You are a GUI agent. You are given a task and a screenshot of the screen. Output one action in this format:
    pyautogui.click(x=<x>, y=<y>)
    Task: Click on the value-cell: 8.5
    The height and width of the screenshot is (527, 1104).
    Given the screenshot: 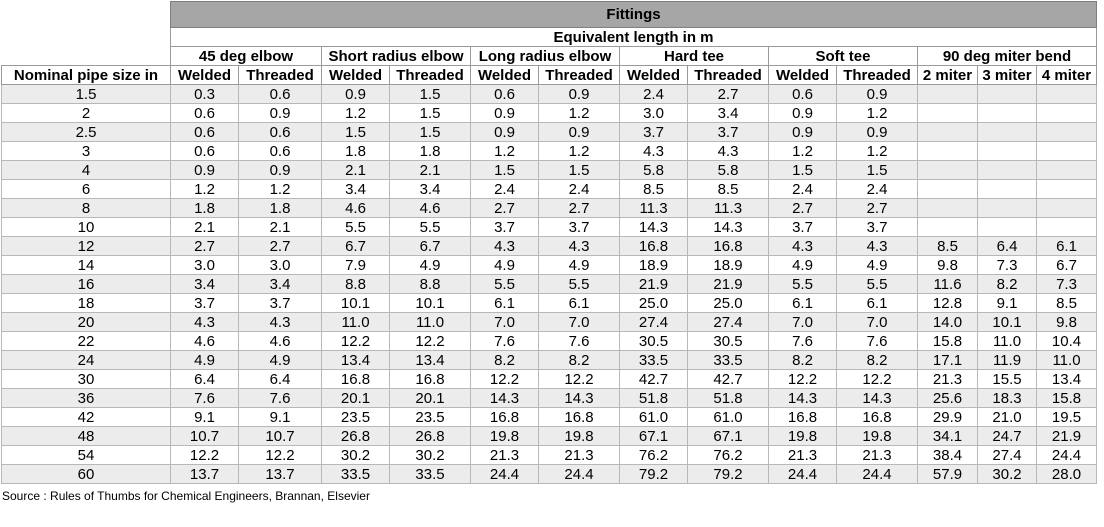 What is the action you would take?
    pyautogui.click(x=653, y=189)
    